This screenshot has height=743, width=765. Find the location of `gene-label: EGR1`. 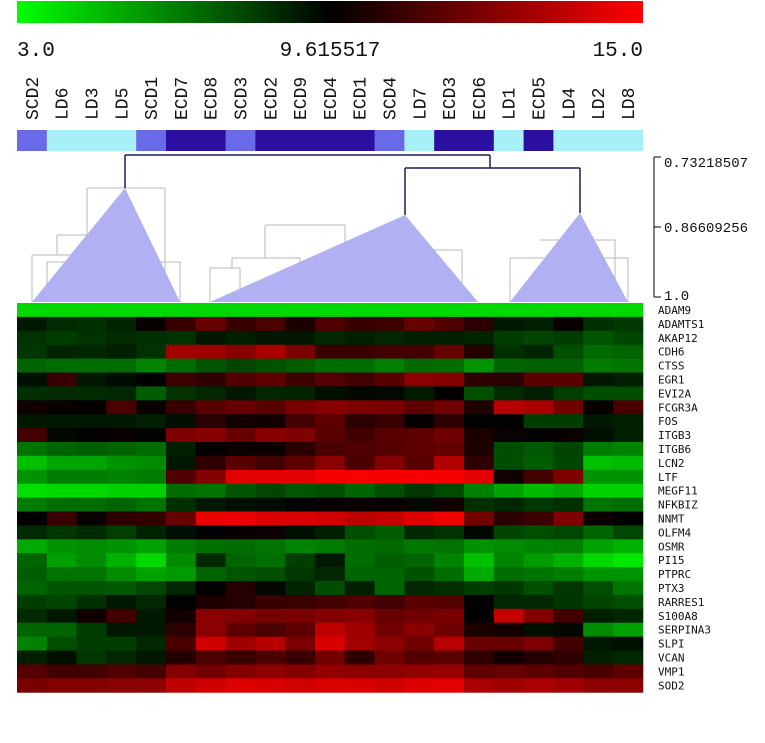

gene-label: EGR1 is located at coordinates (671, 380).